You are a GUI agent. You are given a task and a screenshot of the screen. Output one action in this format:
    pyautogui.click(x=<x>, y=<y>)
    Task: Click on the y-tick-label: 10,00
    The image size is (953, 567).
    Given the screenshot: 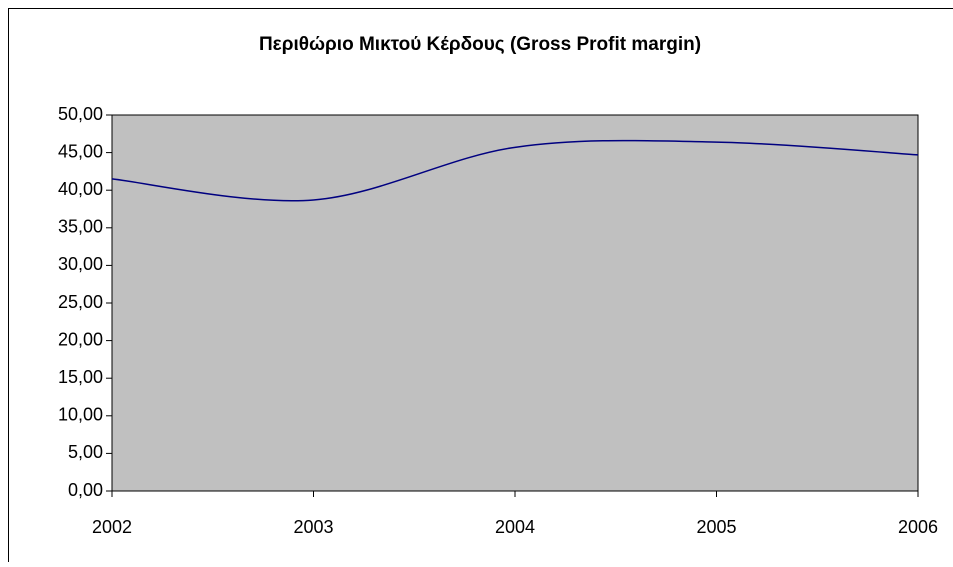 What is the action you would take?
    pyautogui.click(x=80, y=415)
    